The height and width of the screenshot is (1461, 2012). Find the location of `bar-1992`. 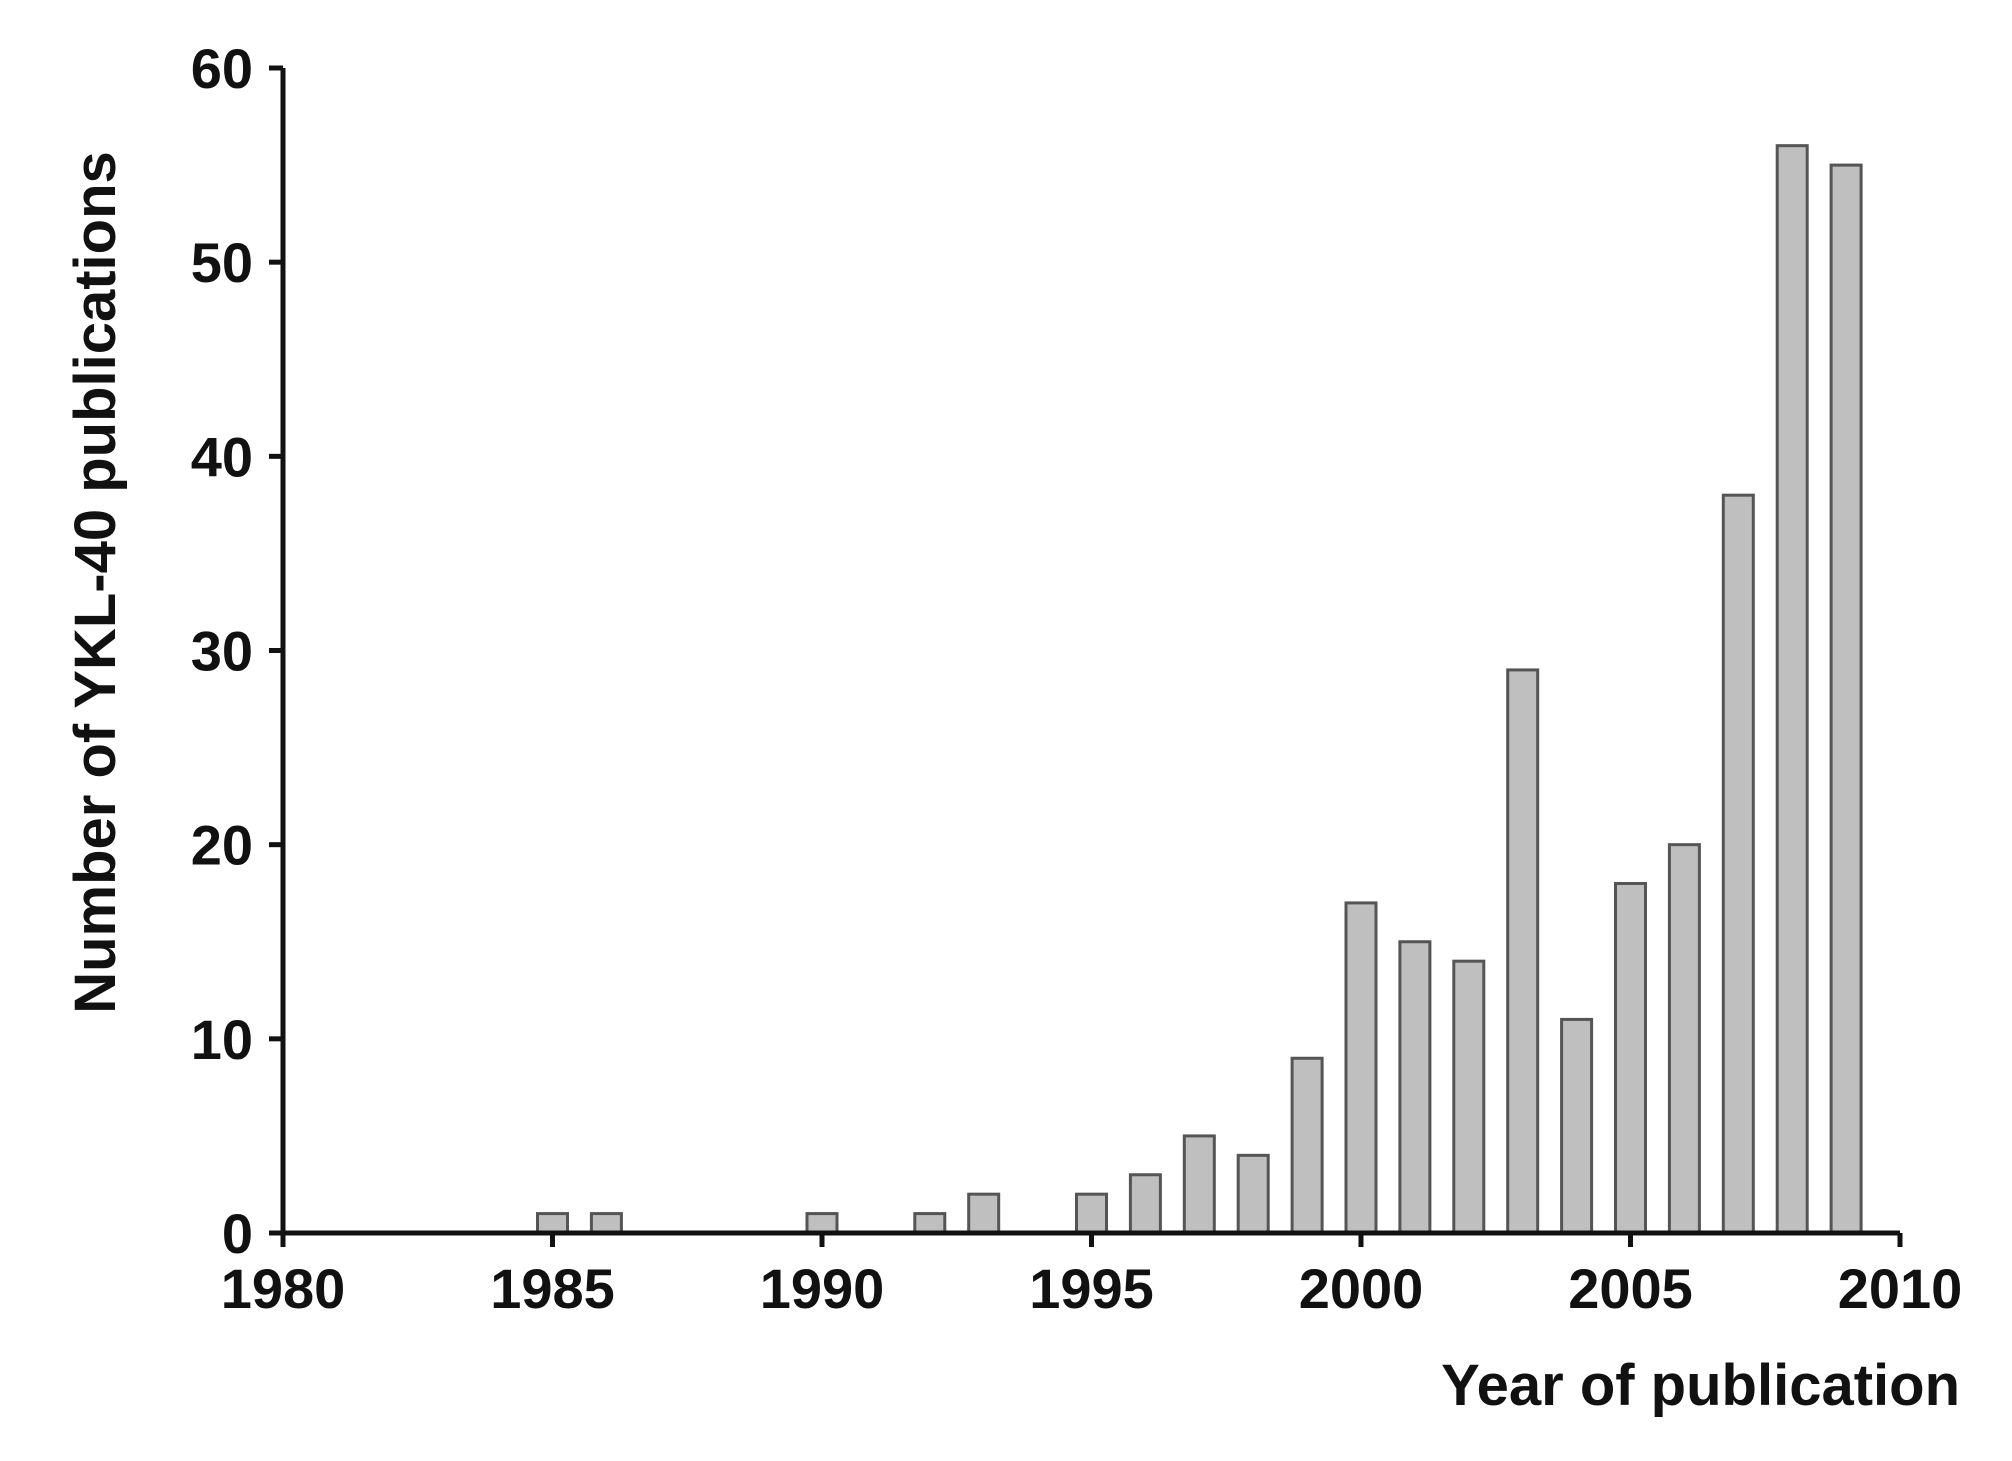

bar-1992 is located at coordinates (930, 1223).